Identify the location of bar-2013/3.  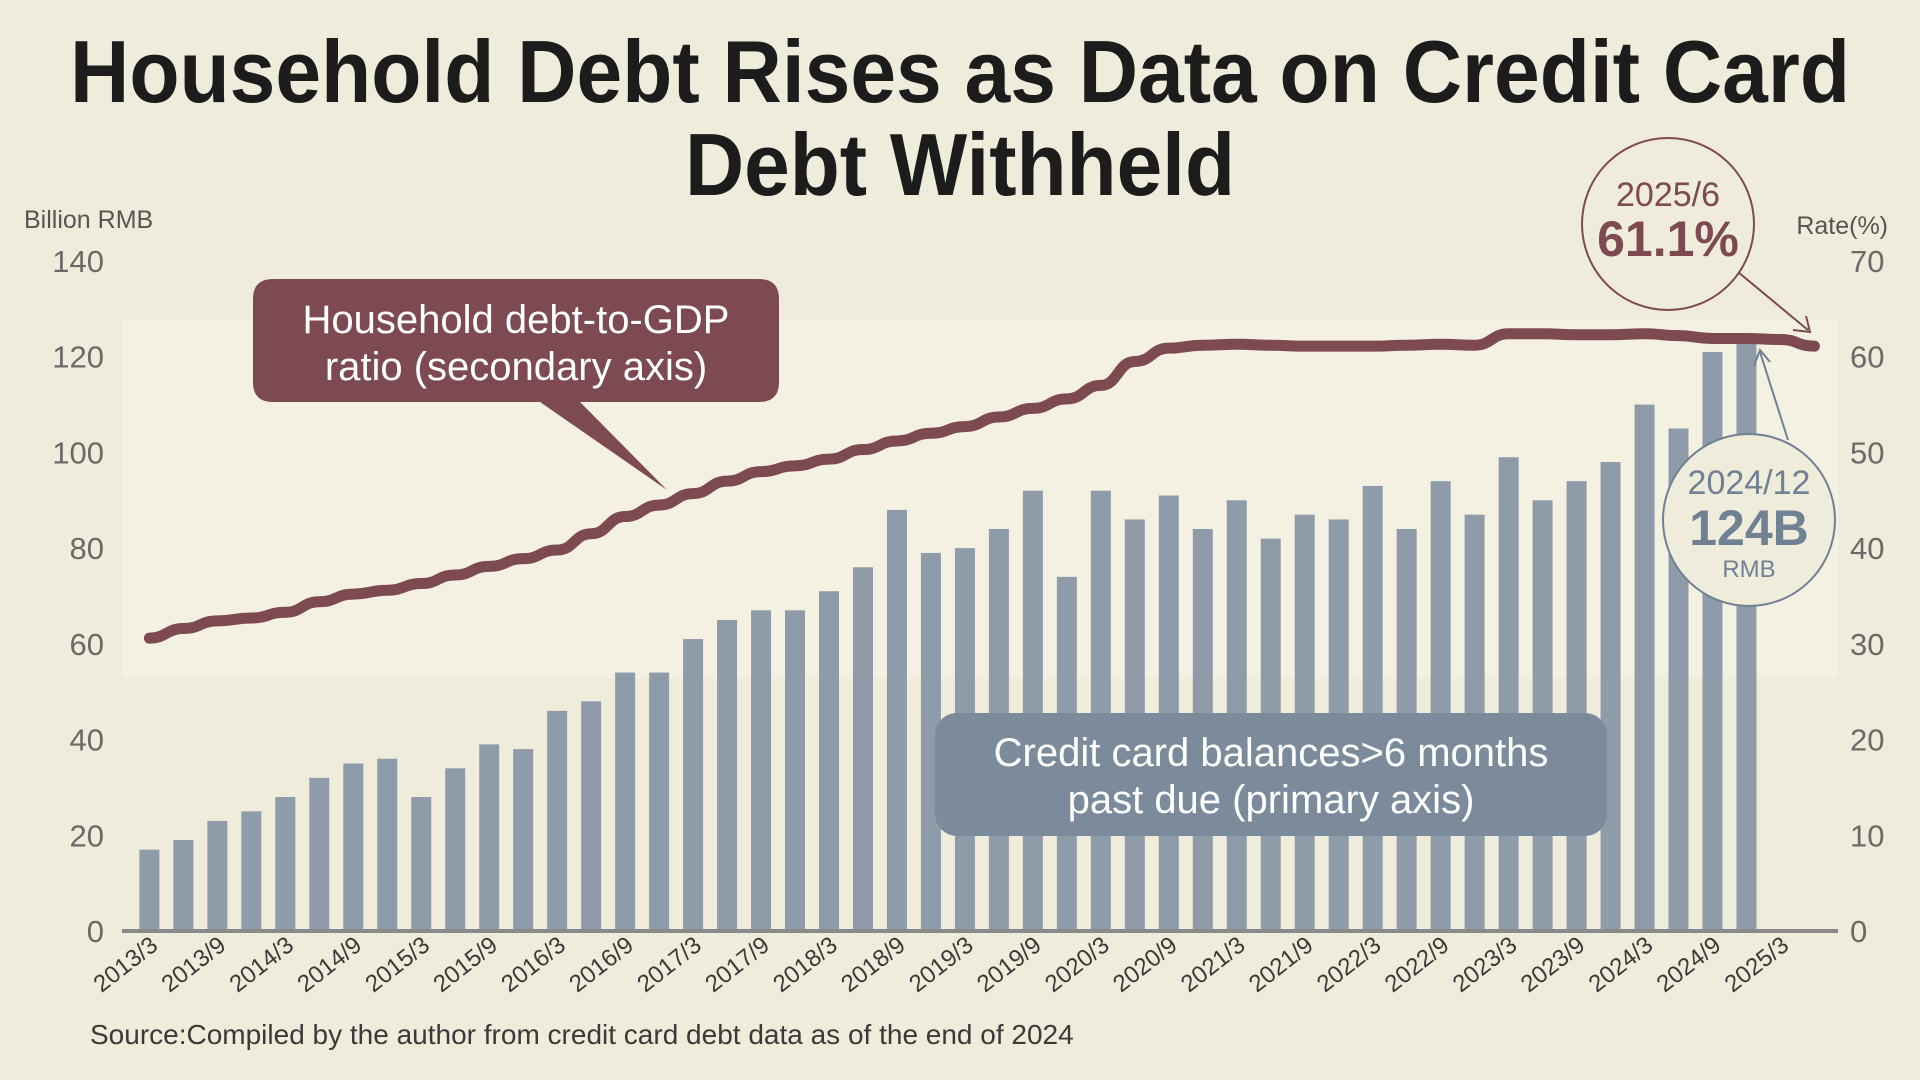
(149, 890).